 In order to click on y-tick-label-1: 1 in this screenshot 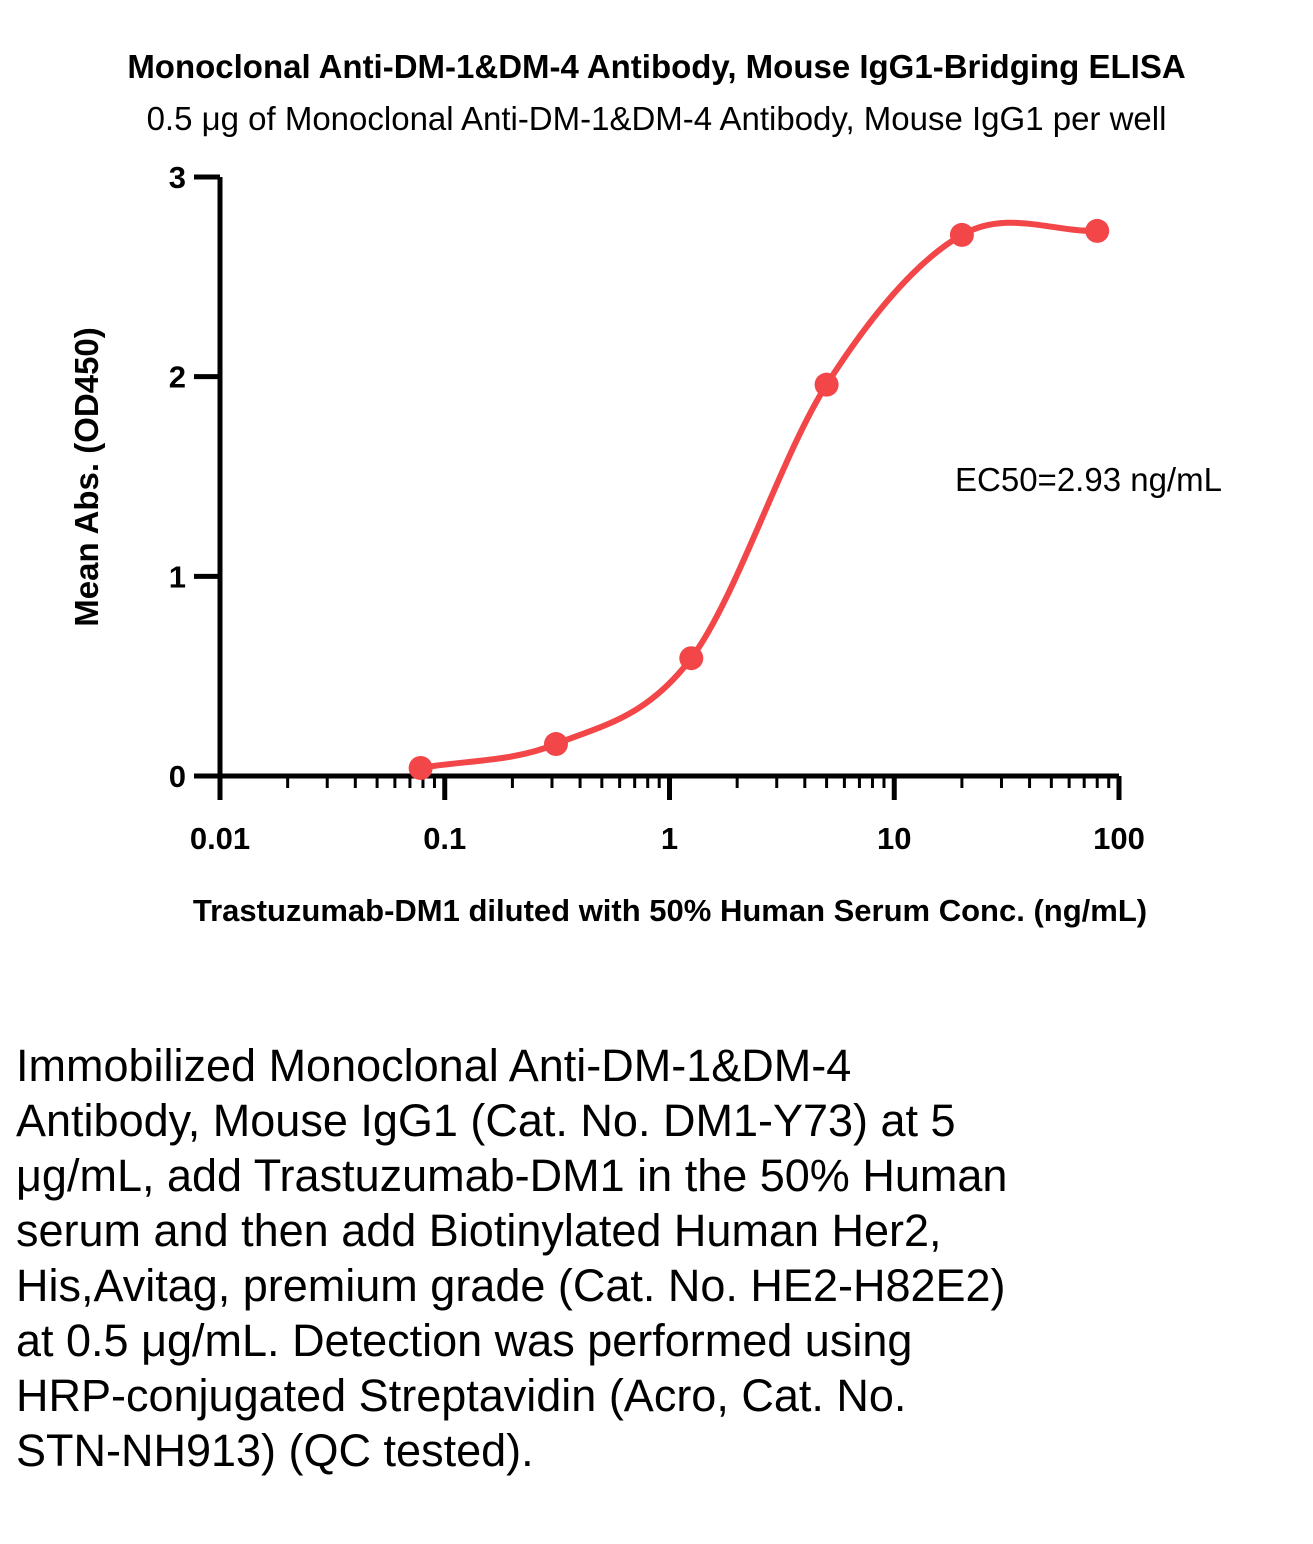, I will do `click(177, 576)`.